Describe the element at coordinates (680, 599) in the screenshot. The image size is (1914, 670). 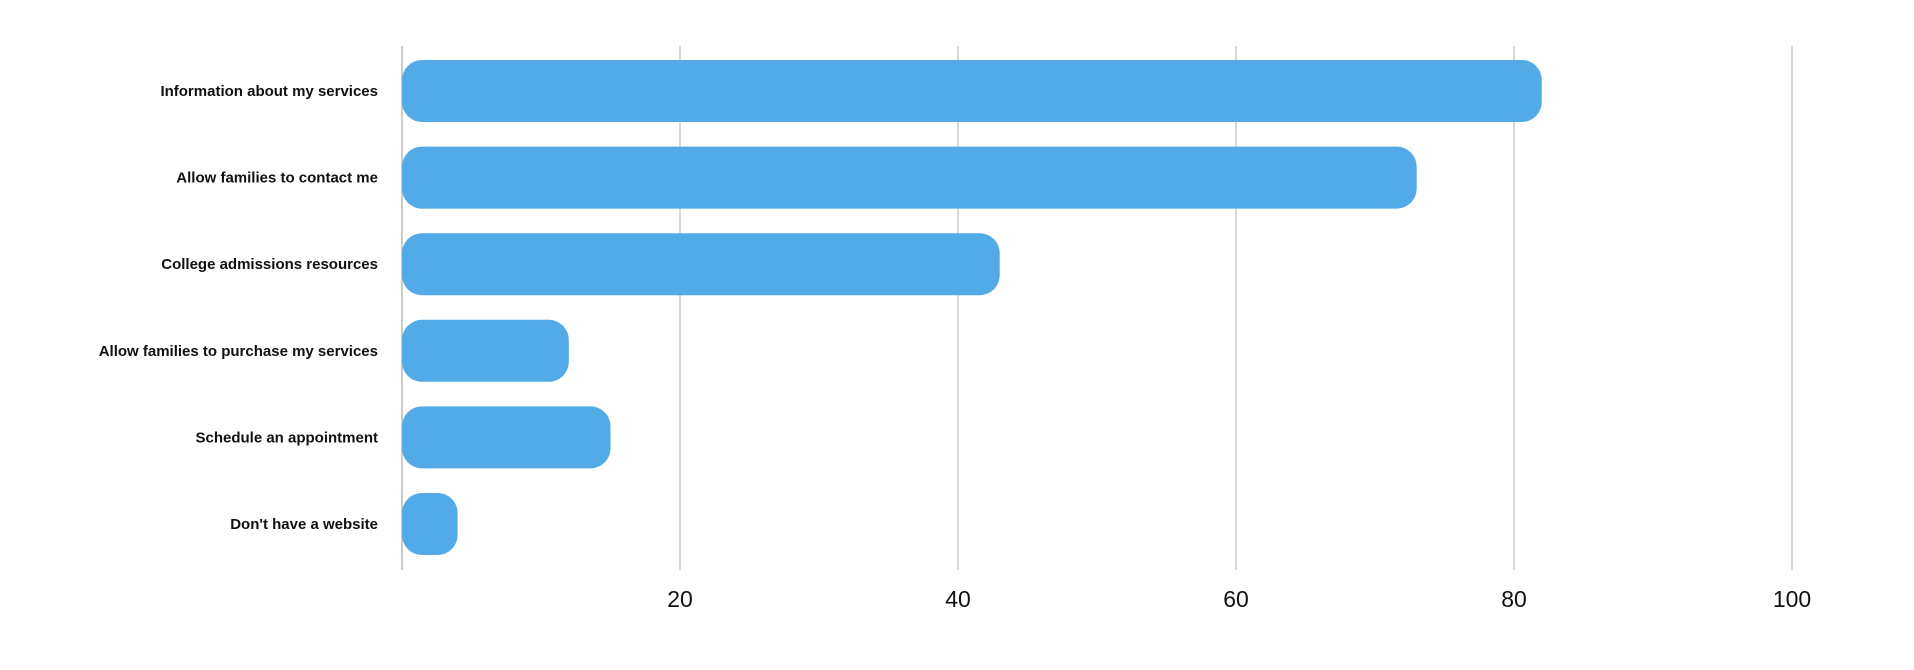
I see `x-tick-label-20: 20` at that location.